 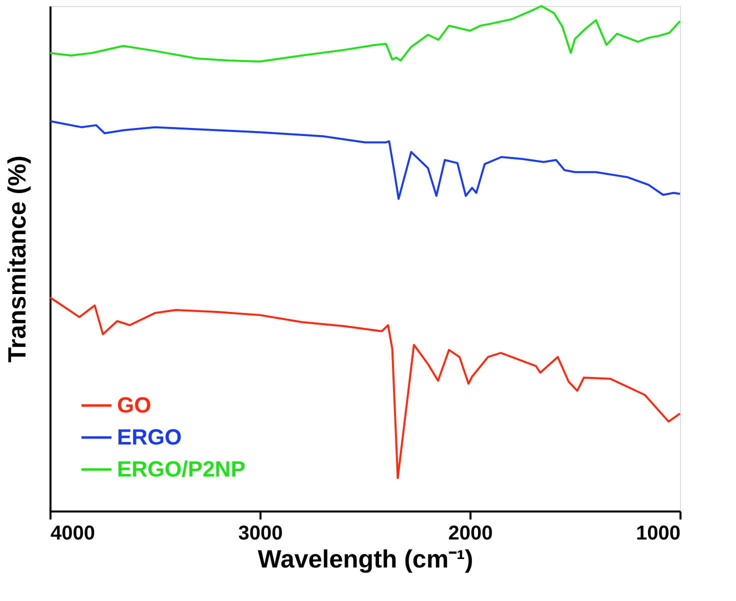 I want to click on y-axis-title: Transmitance (%), so click(x=18, y=259).